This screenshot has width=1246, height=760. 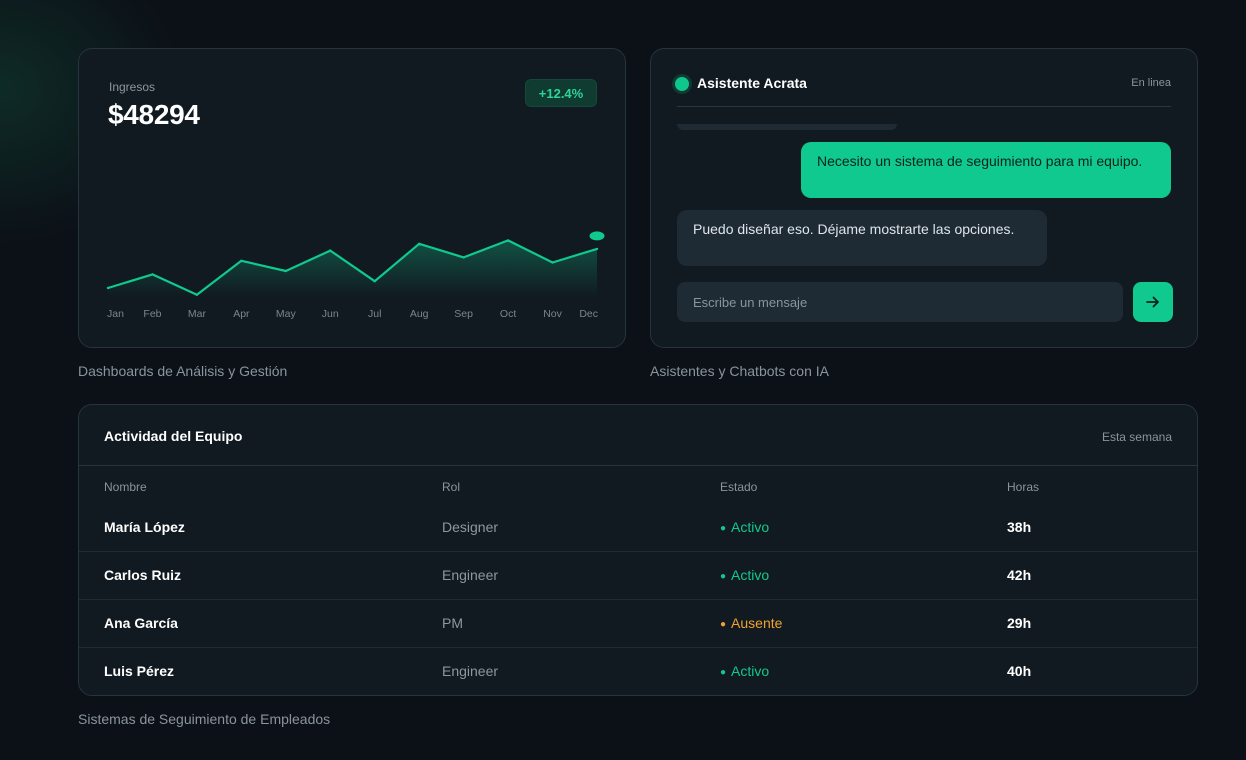 I want to click on chart-x-tick-label: Mar, so click(x=197, y=314).